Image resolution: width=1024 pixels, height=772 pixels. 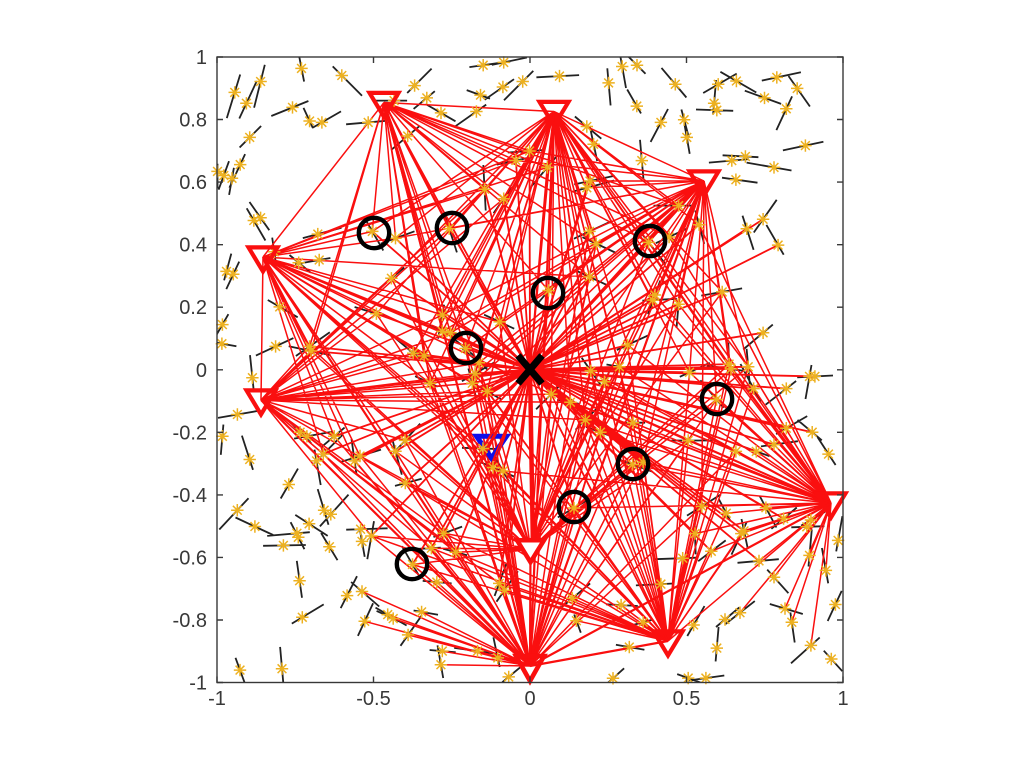 What do you see at coordinates (687, 699) in the screenshot?
I see `svg-text: 0.5` at bounding box center [687, 699].